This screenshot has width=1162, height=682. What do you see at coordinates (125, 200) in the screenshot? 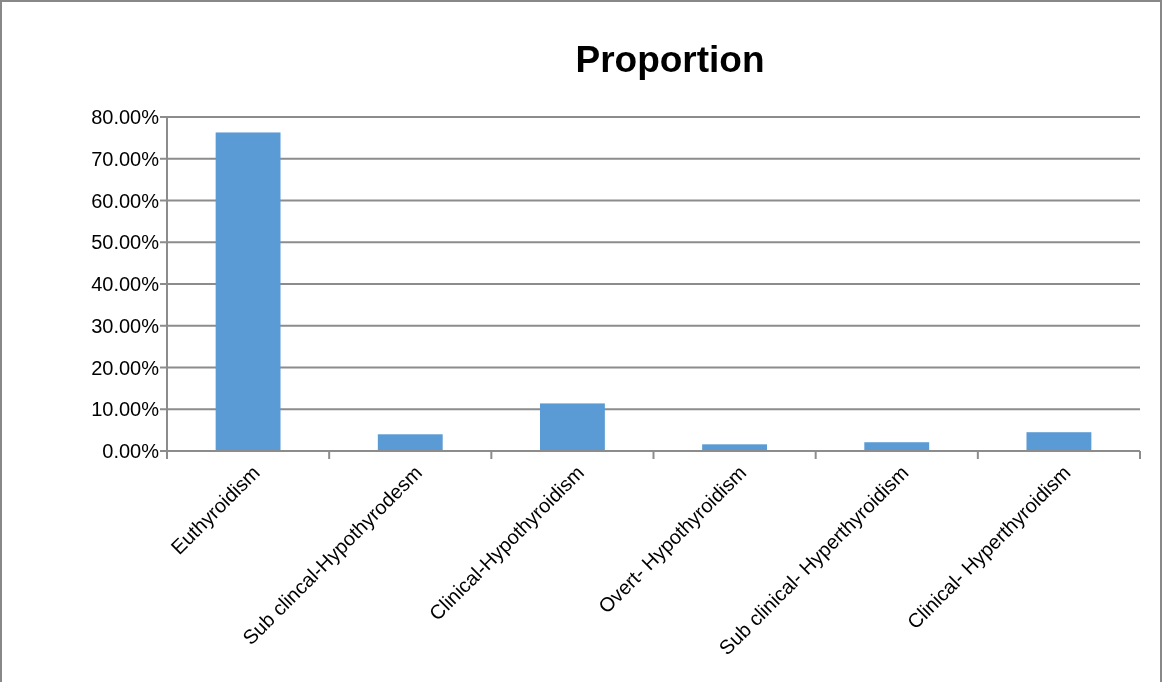
I see `y-tick-label: 60.00%` at bounding box center [125, 200].